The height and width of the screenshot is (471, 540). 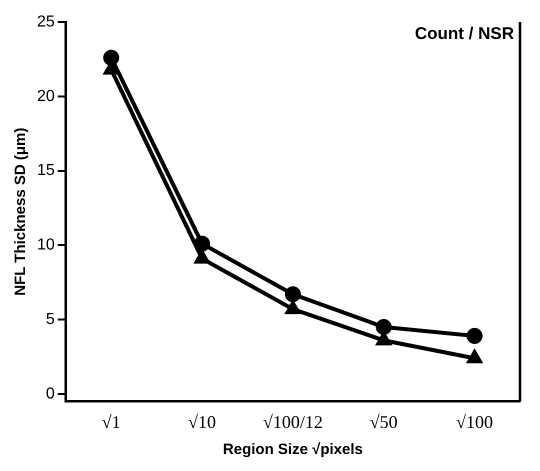 I want to click on x-tick-label: √50, so click(x=384, y=422).